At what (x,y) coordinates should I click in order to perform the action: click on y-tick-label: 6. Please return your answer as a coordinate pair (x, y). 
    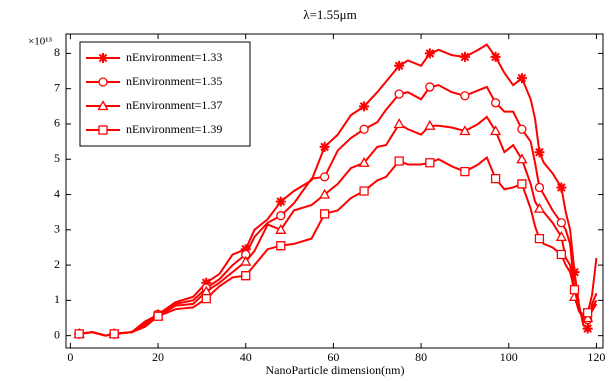
    Looking at the image, I should click on (57, 123).